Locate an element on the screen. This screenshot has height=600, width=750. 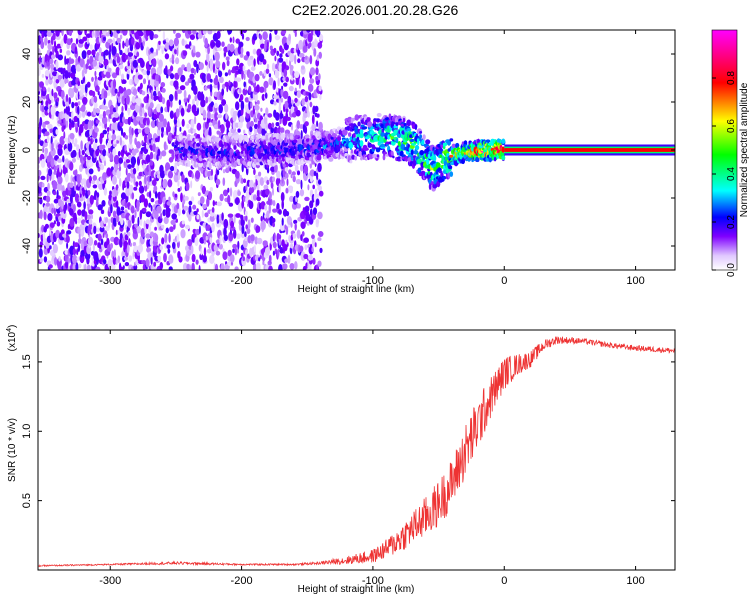
colorbar is located at coordinates (724, 150).